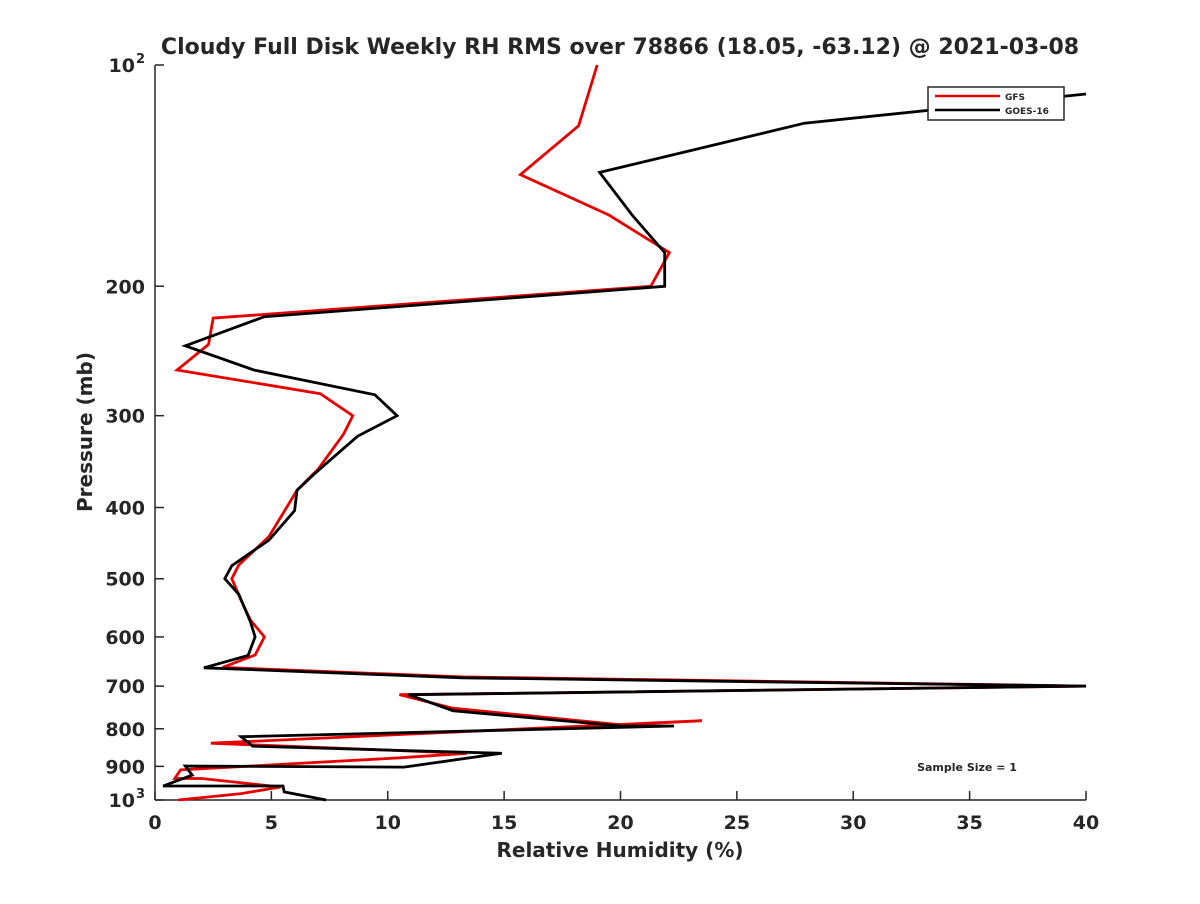 This screenshot has height=904, width=1200. I want to click on x-tick-label: 20, so click(620, 823).